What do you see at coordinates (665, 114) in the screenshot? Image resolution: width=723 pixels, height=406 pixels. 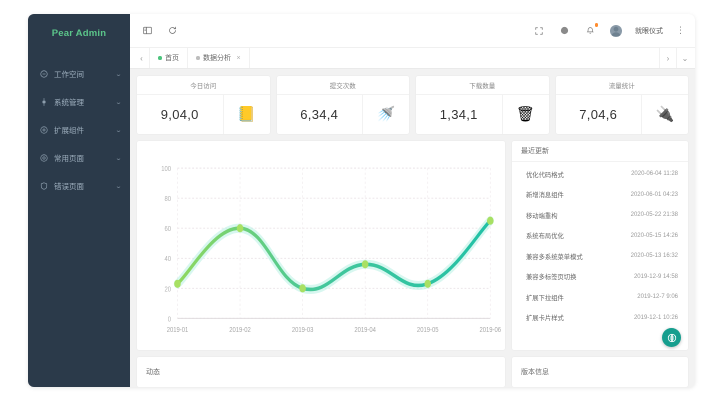 I see `plug-icon: 🔌` at bounding box center [665, 114].